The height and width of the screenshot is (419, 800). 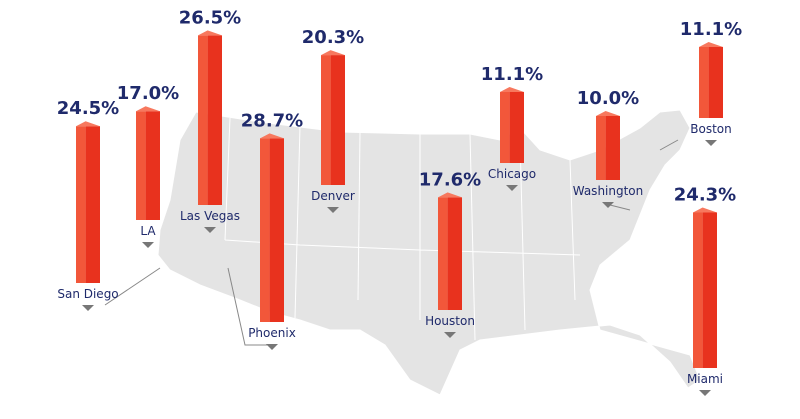 I want to click on city-label: Boston, so click(x=710, y=129).